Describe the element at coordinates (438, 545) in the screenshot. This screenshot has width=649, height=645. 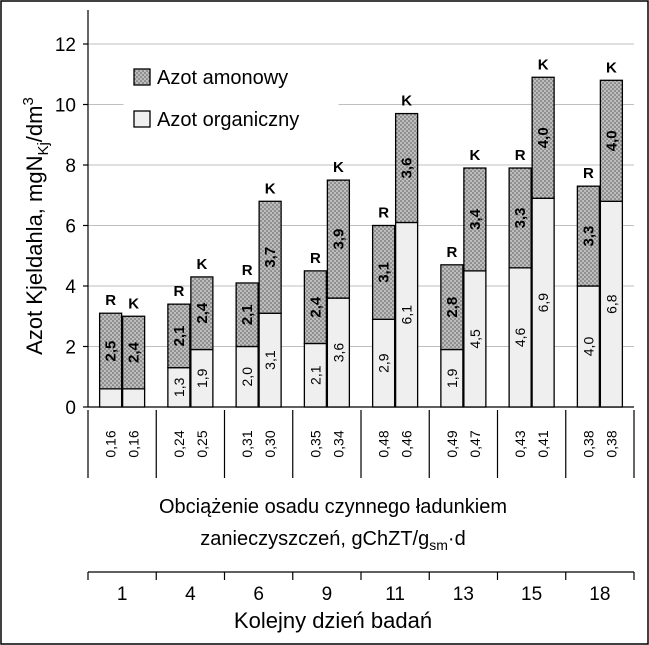
I see `load-caption-line2-sub: sm` at that location.